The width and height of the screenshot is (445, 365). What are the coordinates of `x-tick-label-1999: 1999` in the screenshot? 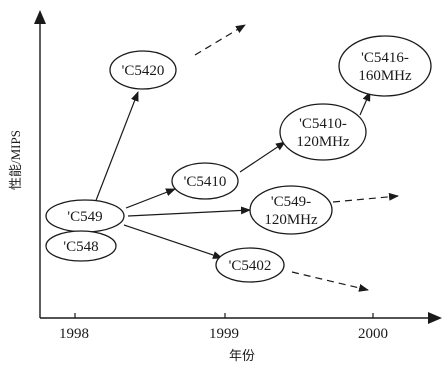 It's located at (224, 334).